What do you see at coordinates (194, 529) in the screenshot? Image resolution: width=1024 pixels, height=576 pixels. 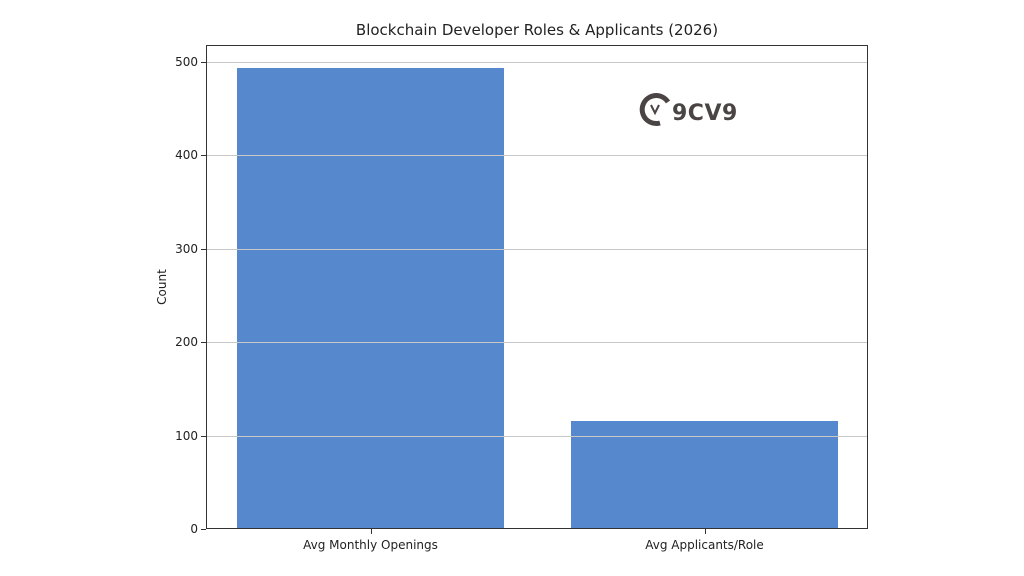 I see `y-tick-label-0: 0` at bounding box center [194, 529].